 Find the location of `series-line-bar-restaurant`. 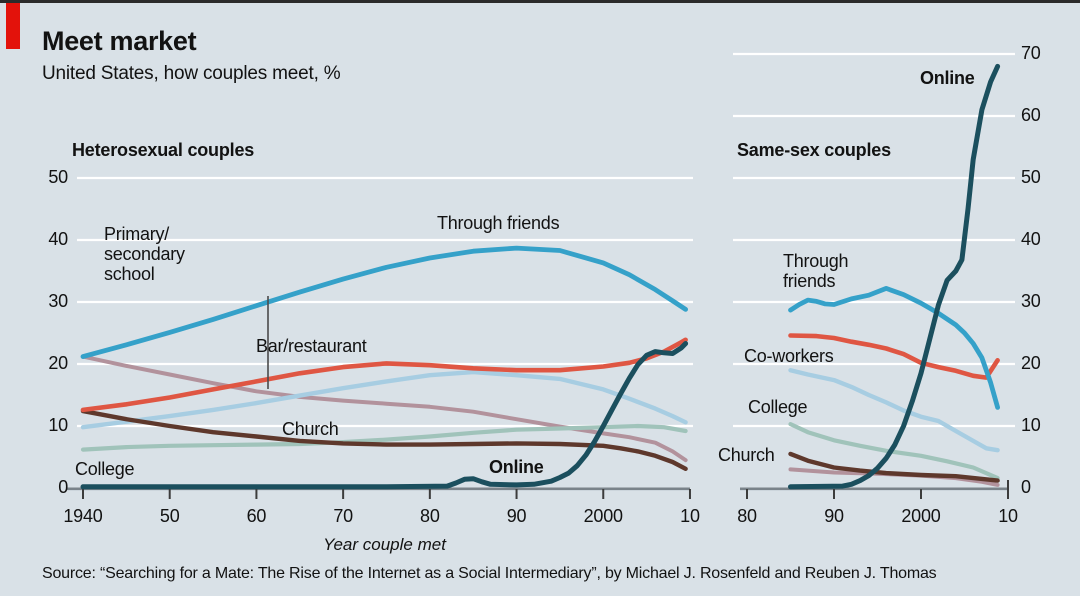

series-line-bar-restaurant is located at coordinates (384, 375).